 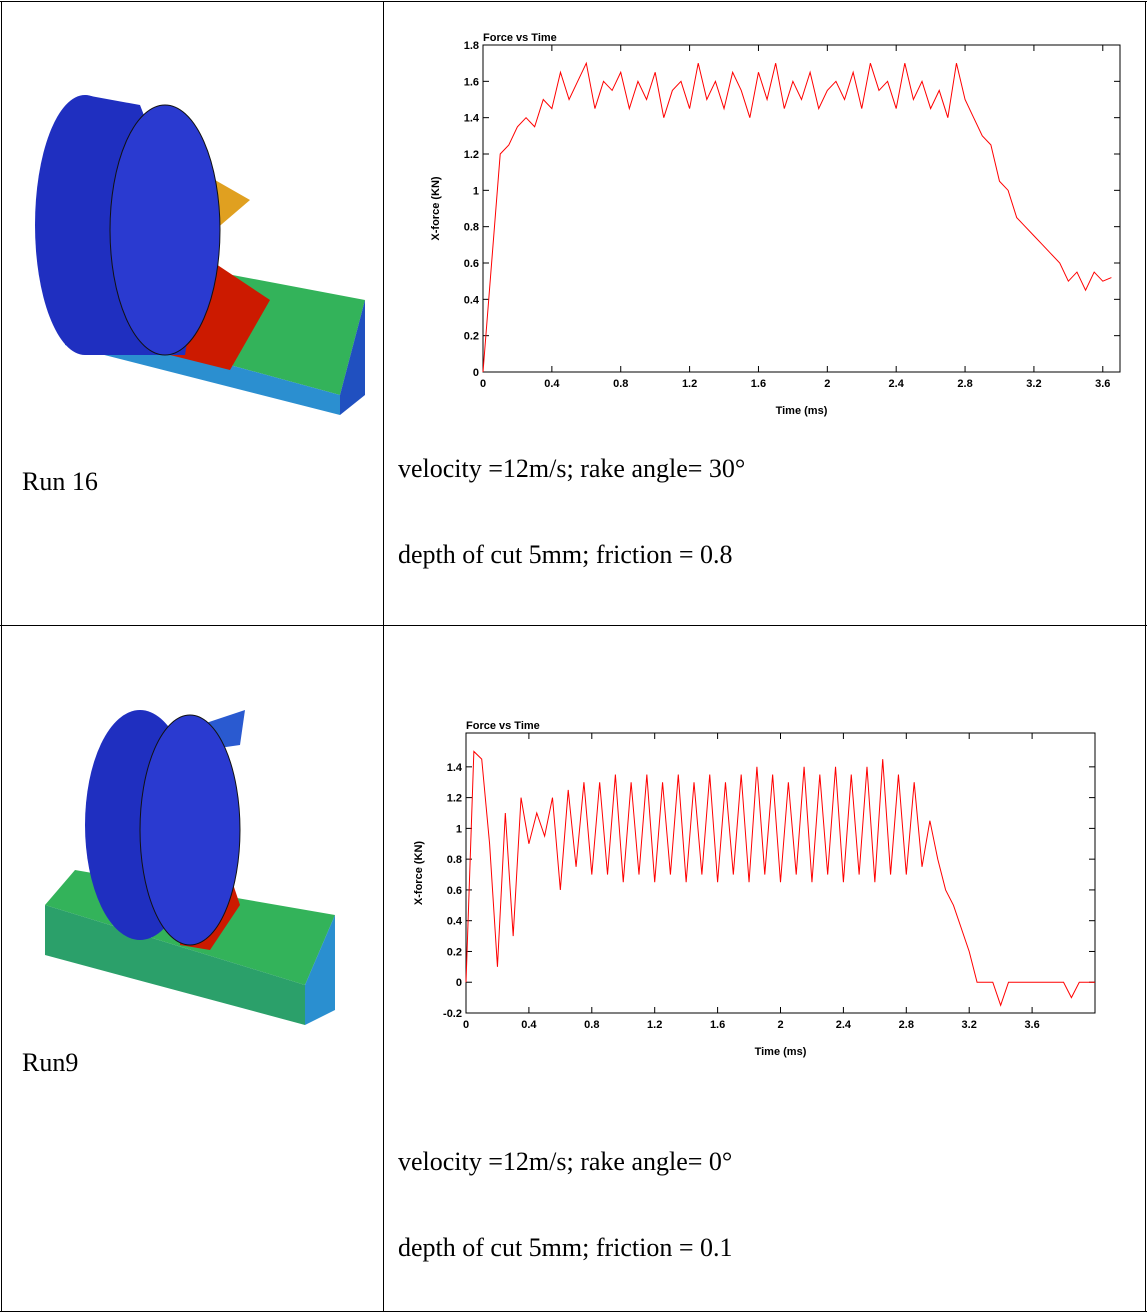 I want to click on caption: velocity =12m/s; rake angle= 30°, so click(x=572, y=468).